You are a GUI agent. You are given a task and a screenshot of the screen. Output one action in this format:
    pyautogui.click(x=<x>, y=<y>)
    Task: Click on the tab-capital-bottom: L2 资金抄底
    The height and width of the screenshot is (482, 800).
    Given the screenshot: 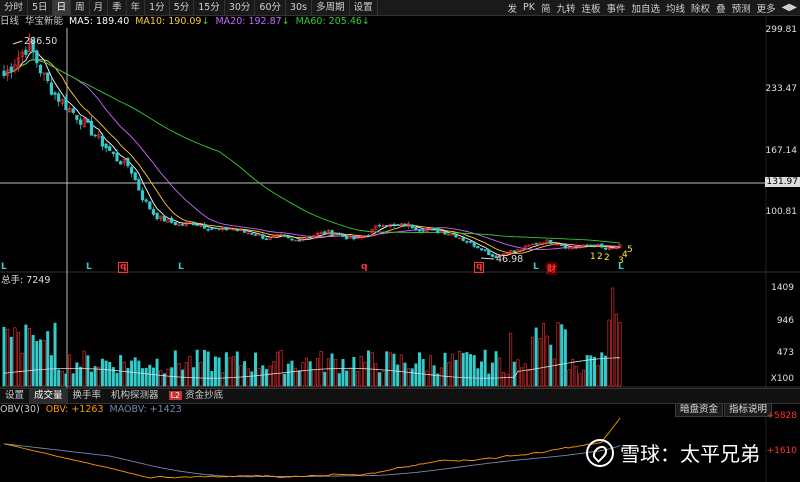 What is the action you would take?
    pyautogui.click(x=196, y=395)
    